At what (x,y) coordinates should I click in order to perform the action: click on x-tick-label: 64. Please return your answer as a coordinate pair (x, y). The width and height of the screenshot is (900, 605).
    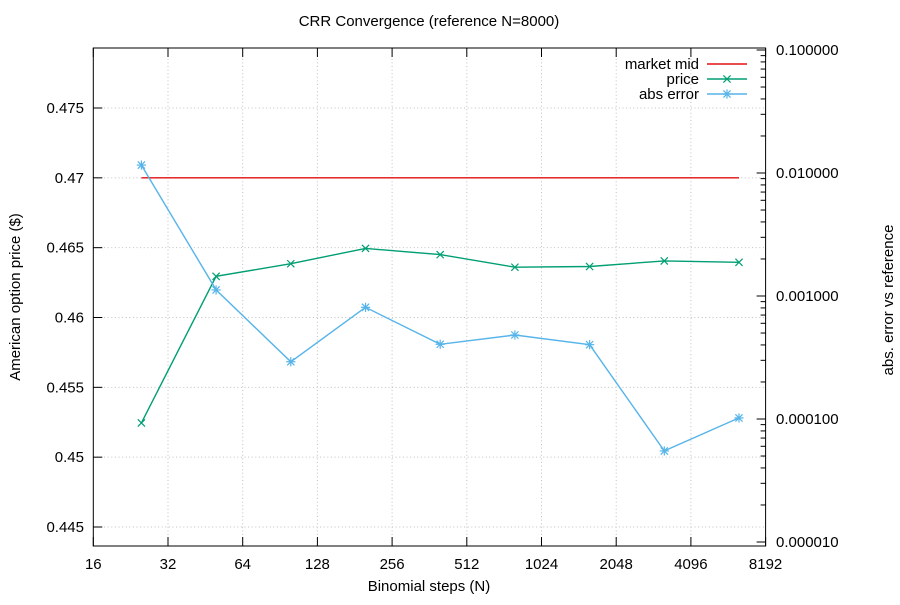
    Looking at the image, I should click on (242, 564).